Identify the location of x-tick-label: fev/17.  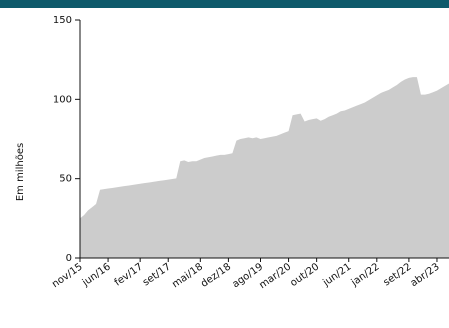
(129, 274).